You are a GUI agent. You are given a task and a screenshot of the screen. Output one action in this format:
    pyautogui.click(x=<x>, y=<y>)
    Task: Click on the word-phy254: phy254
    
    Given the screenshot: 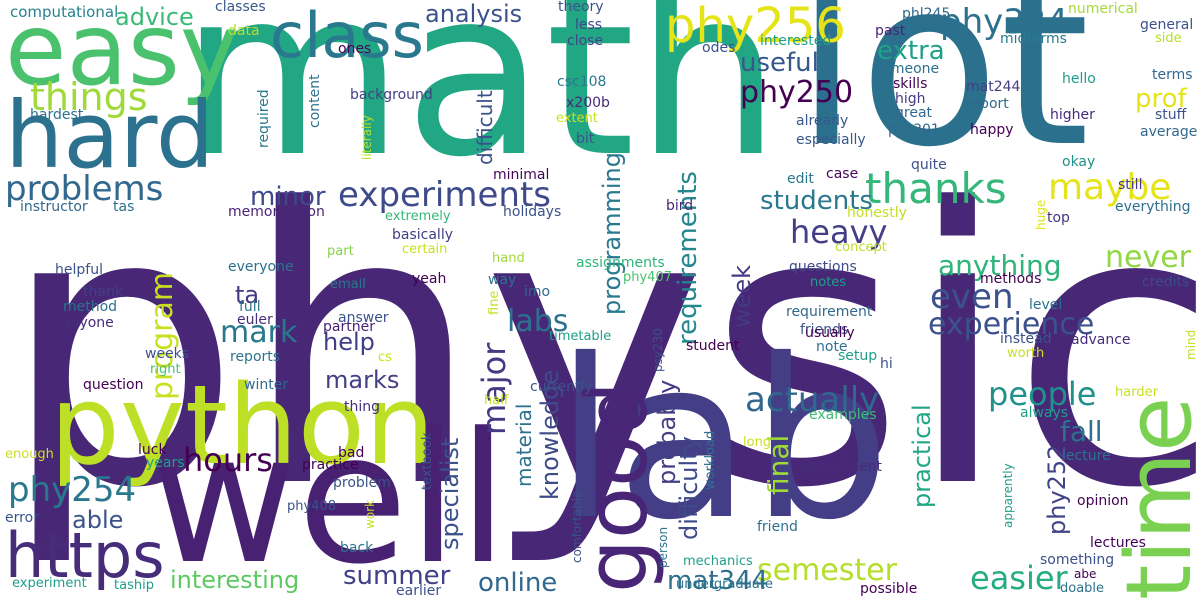 What is the action you would take?
    pyautogui.click(x=72, y=490)
    